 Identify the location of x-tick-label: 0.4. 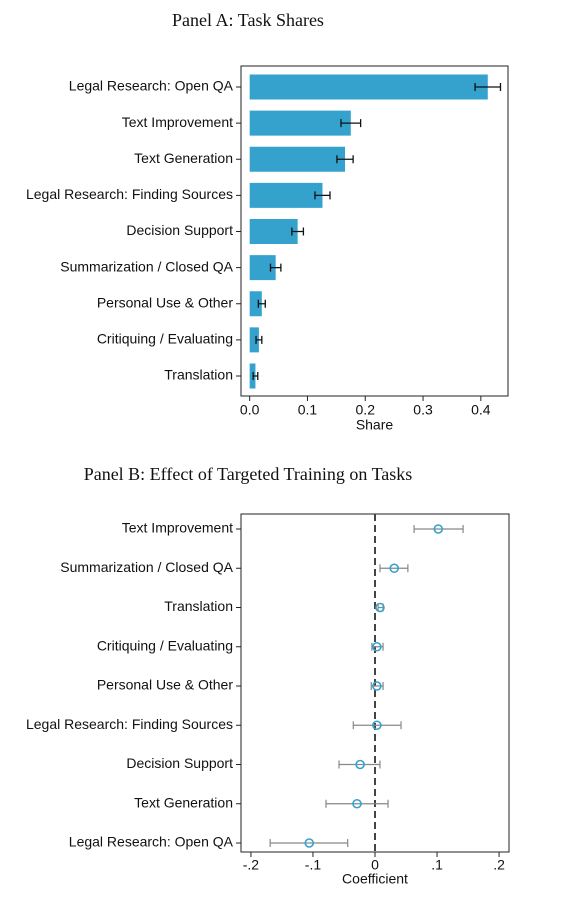
(481, 410).